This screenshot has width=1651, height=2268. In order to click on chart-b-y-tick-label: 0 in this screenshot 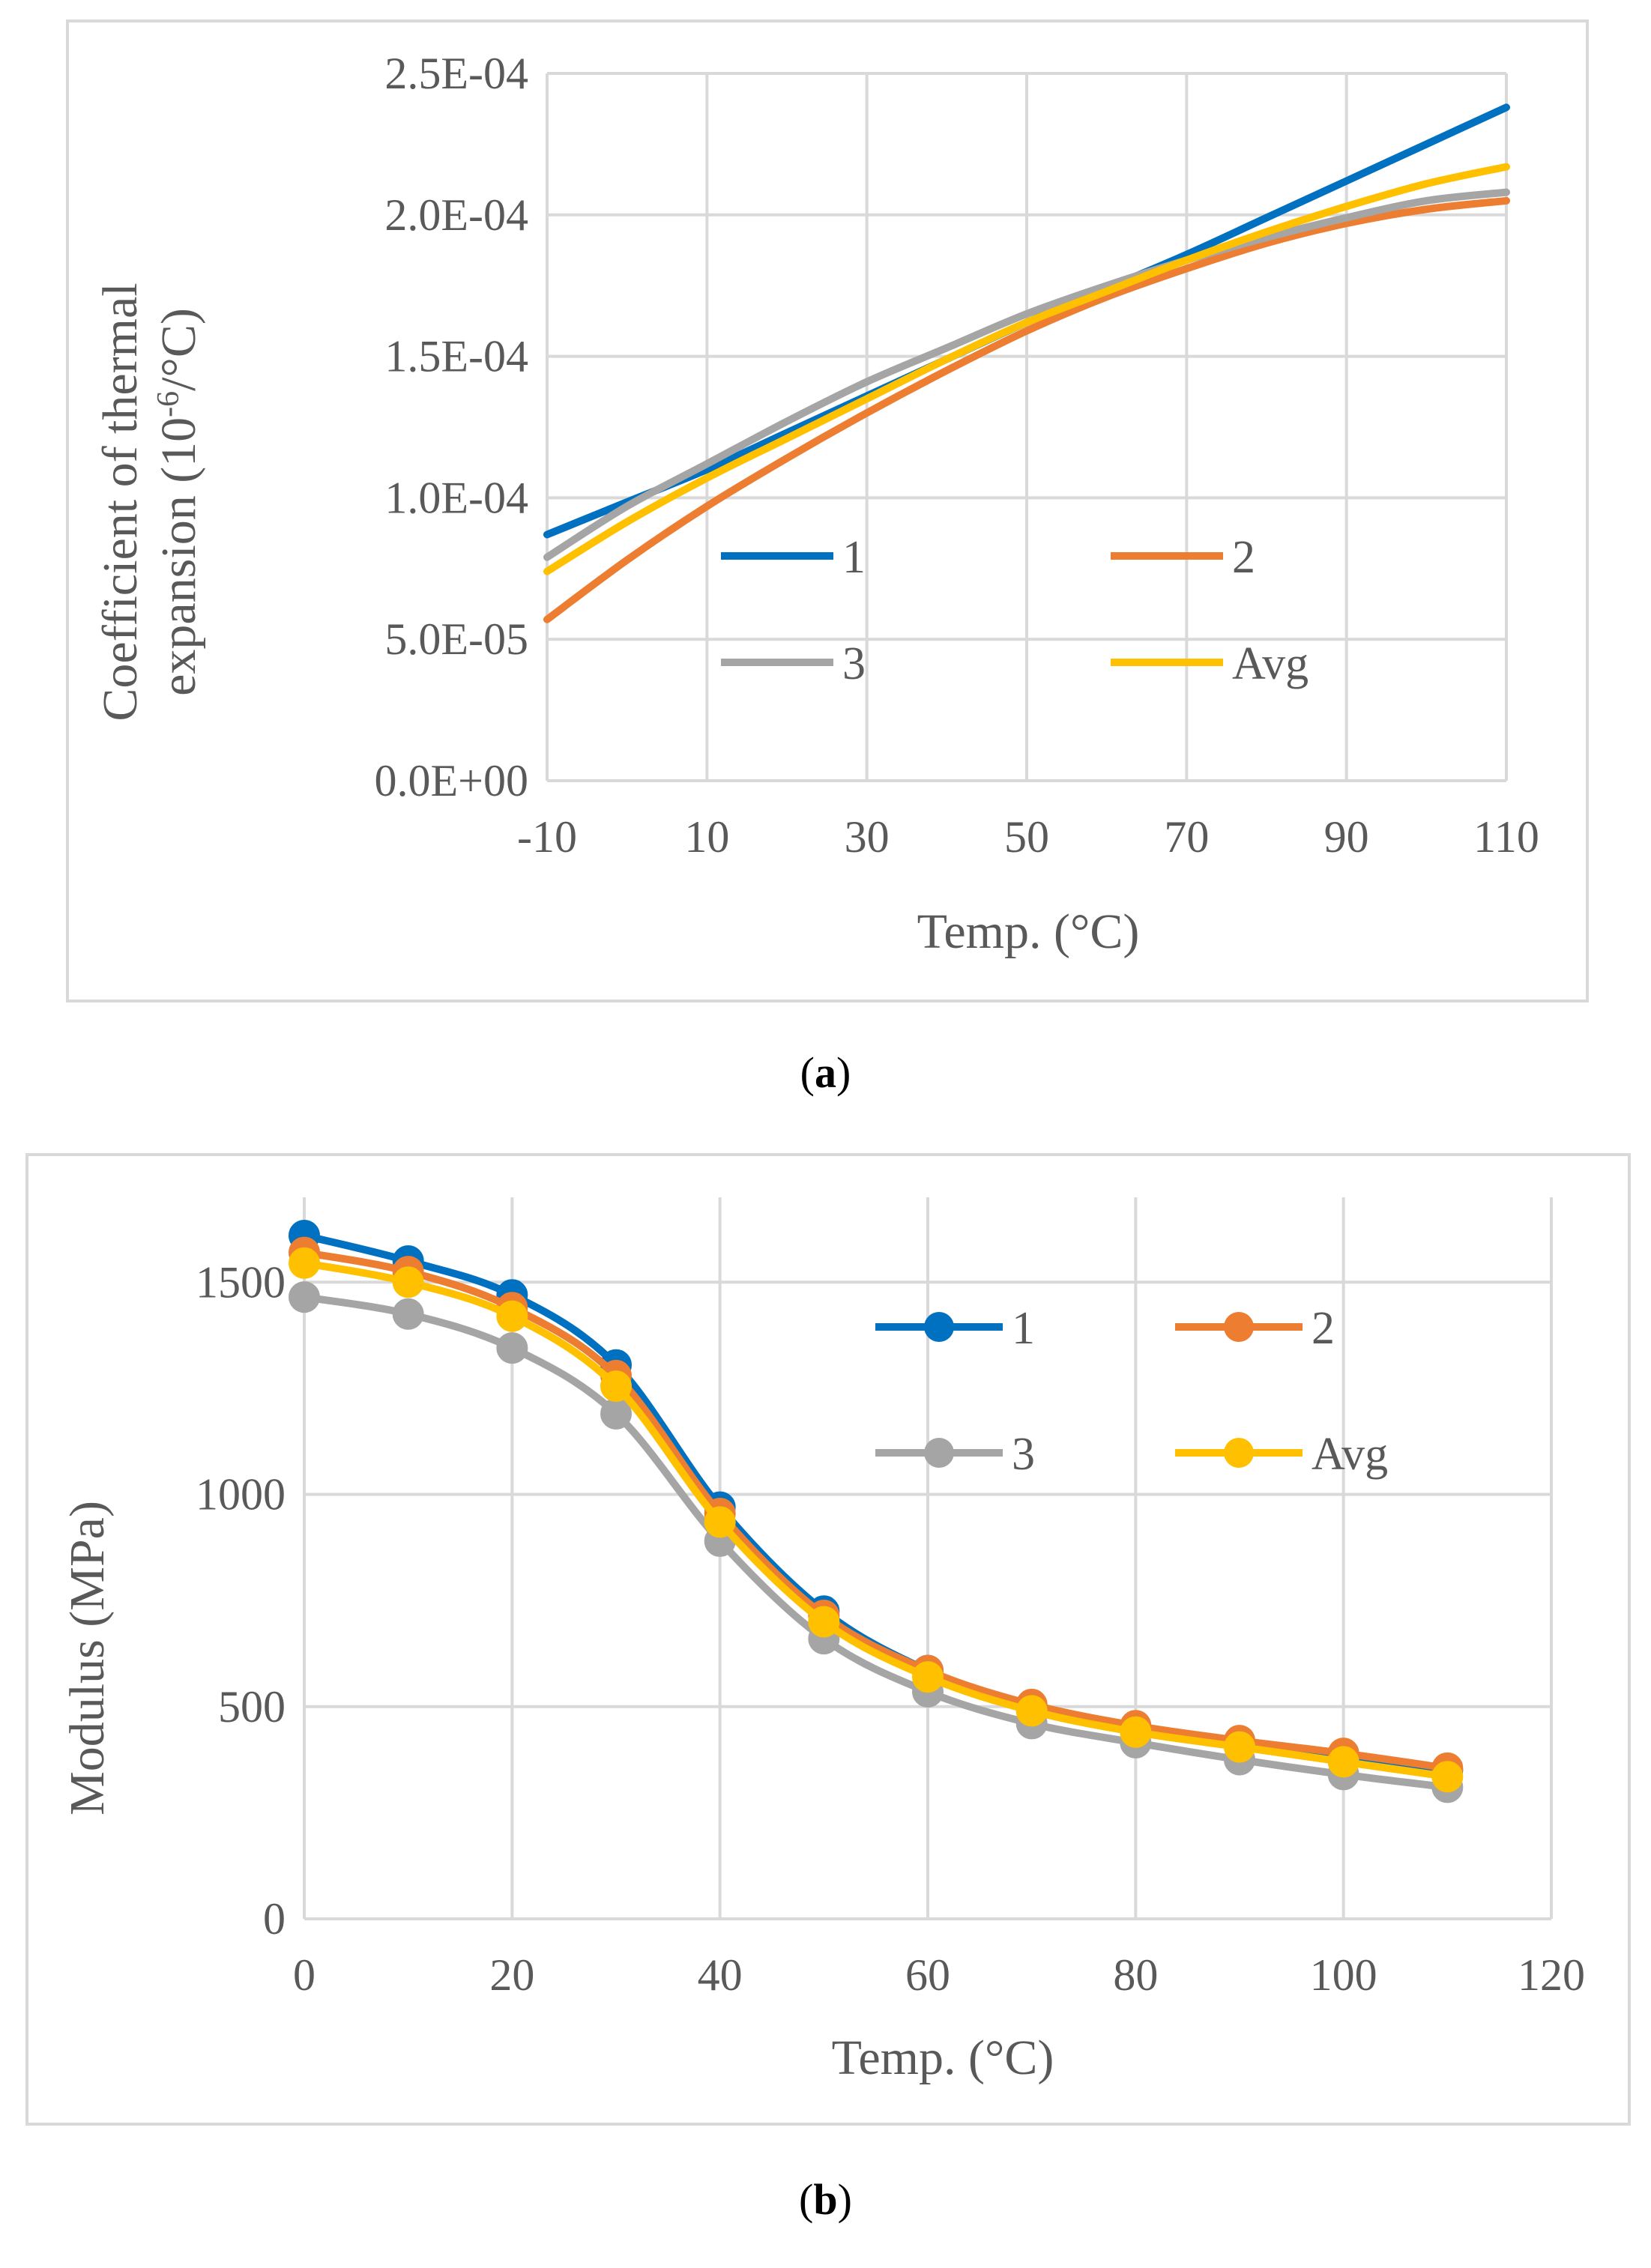, I will do `click(274, 1919)`.